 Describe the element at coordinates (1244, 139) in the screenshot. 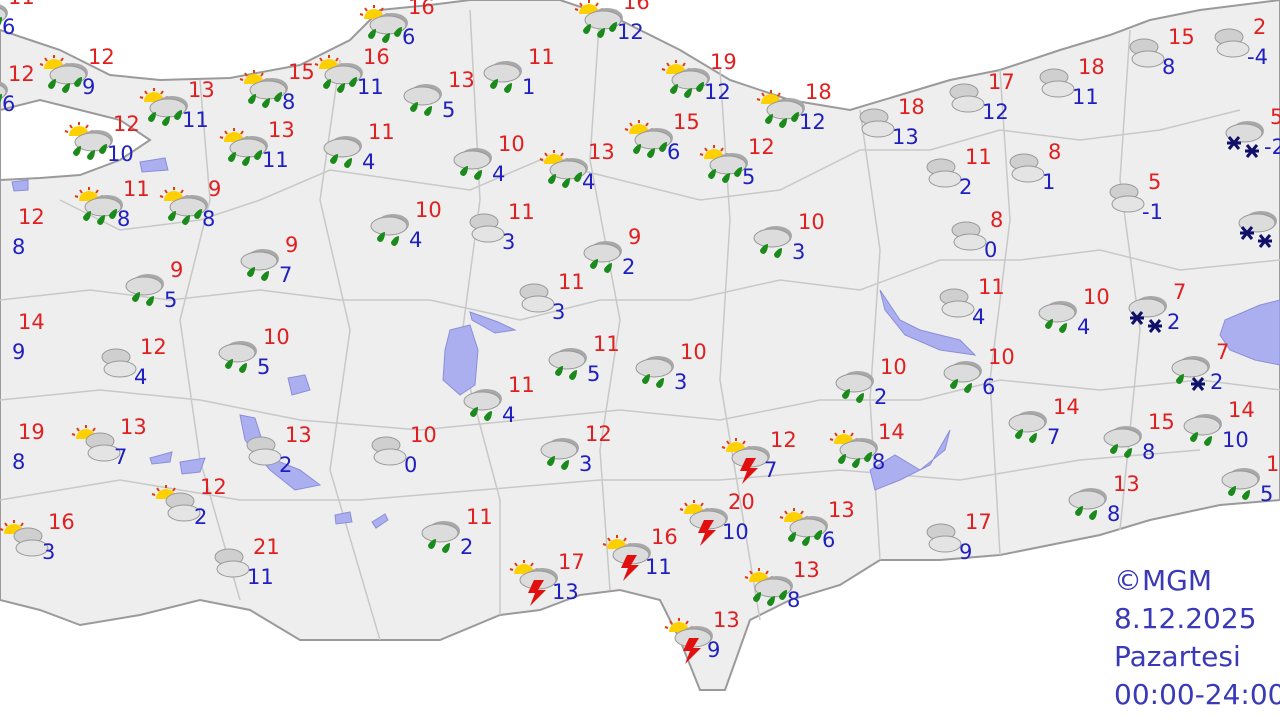

I see `snow-icon` at that location.